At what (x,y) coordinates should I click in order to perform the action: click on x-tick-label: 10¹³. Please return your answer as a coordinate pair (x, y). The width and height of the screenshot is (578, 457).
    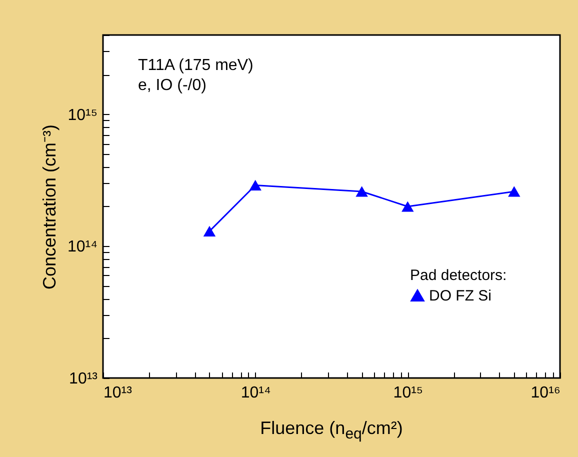
    Looking at the image, I should click on (118, 393).